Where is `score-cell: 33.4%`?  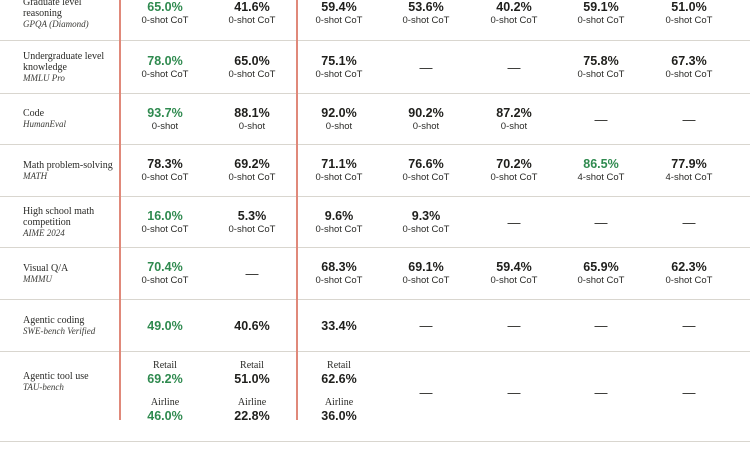 score-cell: 33.4% is located at coordinates (339, 325).